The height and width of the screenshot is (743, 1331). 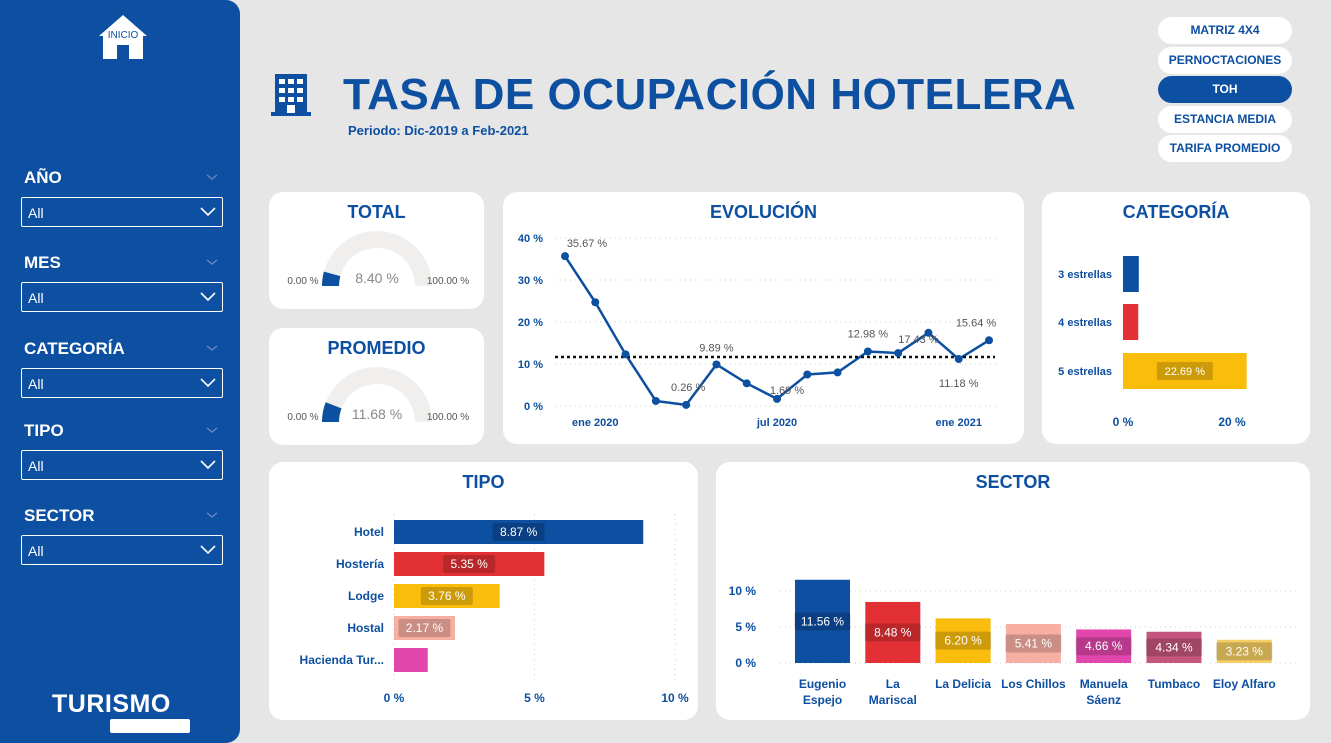 What do you see at coordinates (1034, 644) in the screenshot?
I see `data-label: 5.41 %` at bounding box center [1034, 644].